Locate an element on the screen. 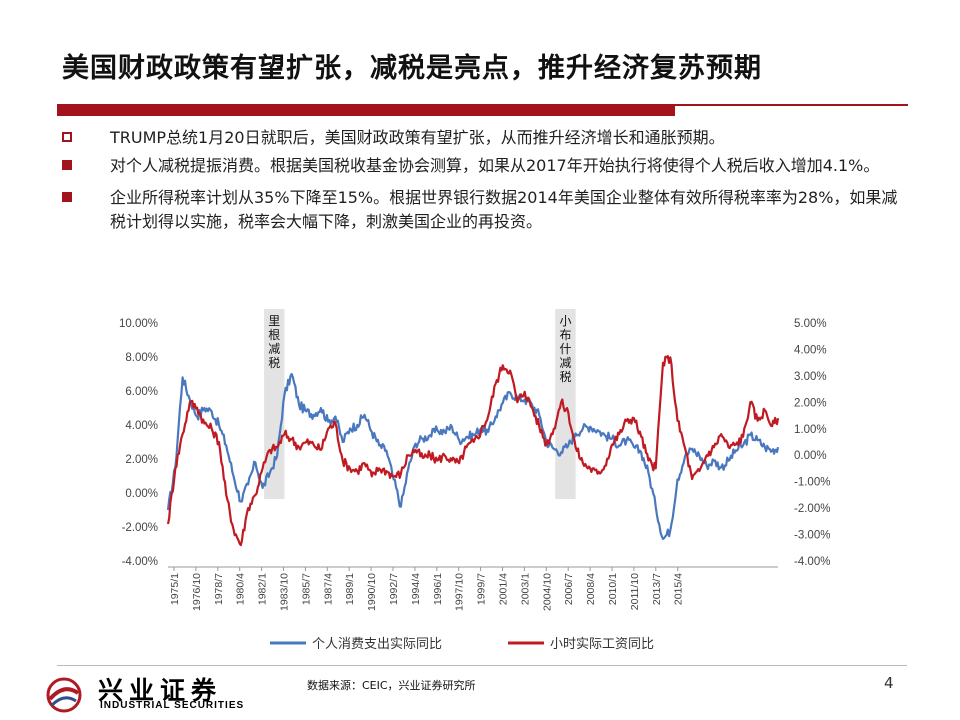 This screenshot has height=720, width=960. x-axis-tick-label: 2003/1 is located at coordinates (525, 589).